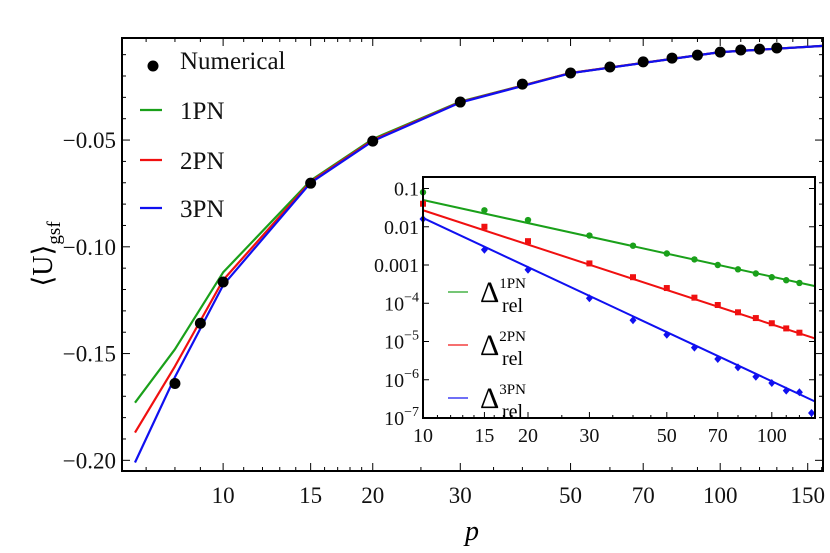  I want to click on x-tick-label: 30, so click(460, 495).